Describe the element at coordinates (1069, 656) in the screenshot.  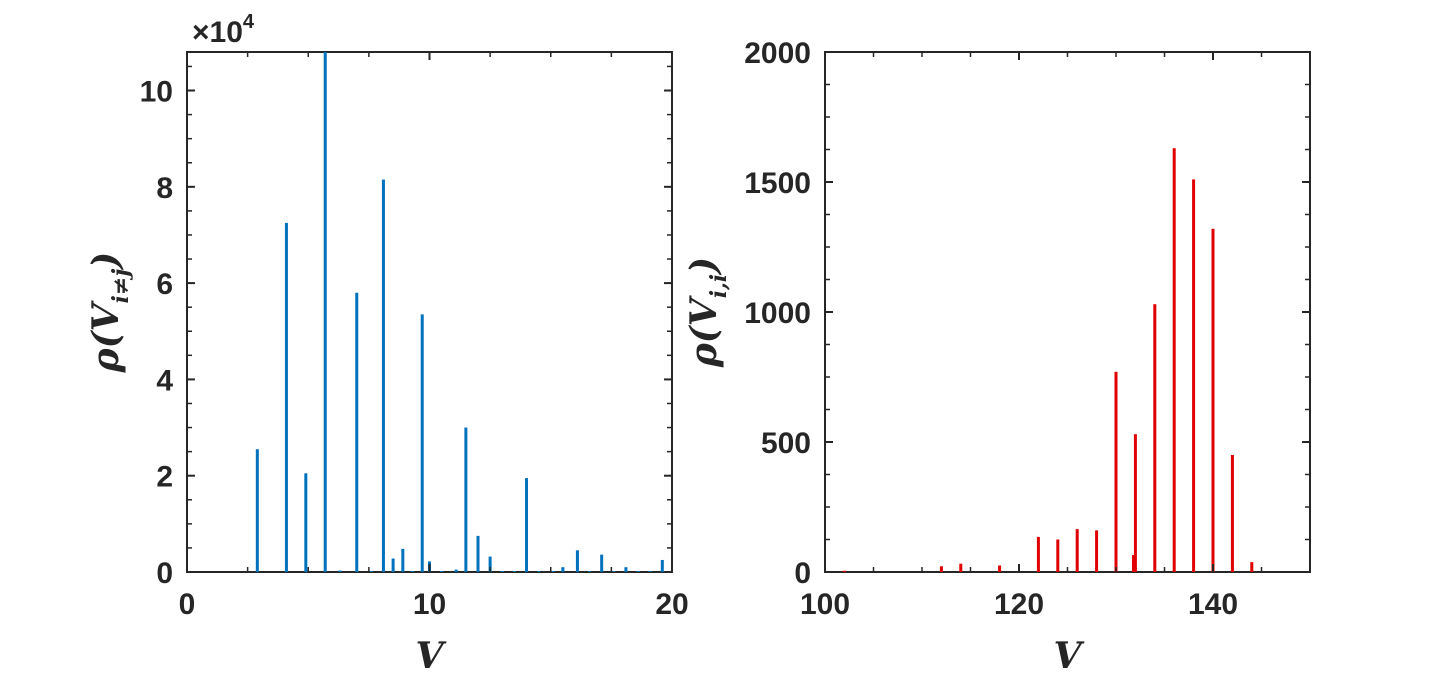
I see `right-x-axis-label: V` at that location.